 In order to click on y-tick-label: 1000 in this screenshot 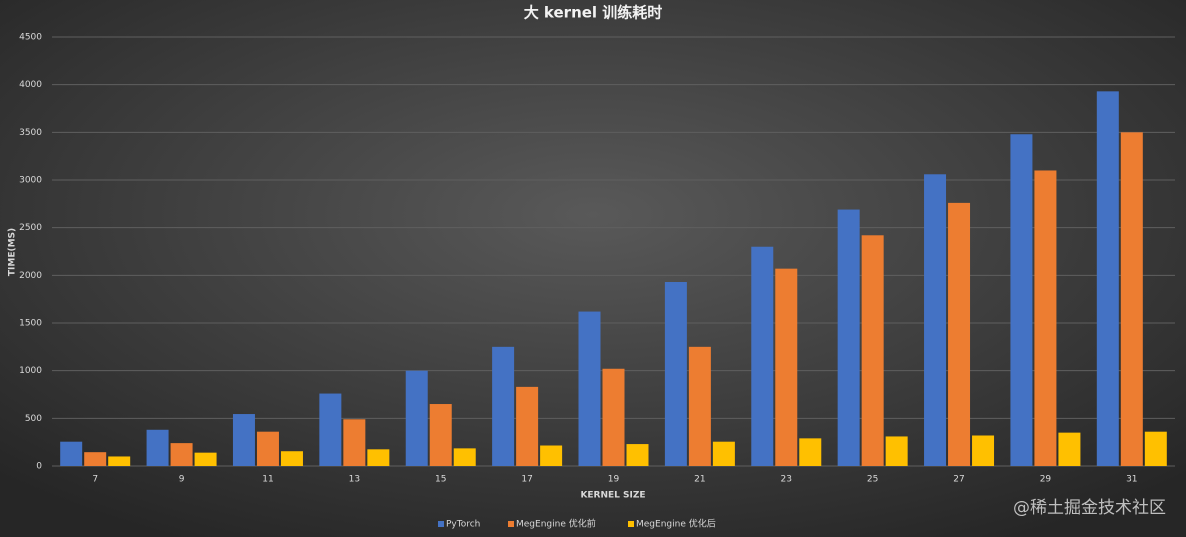, I will do `click(30, 371)`.